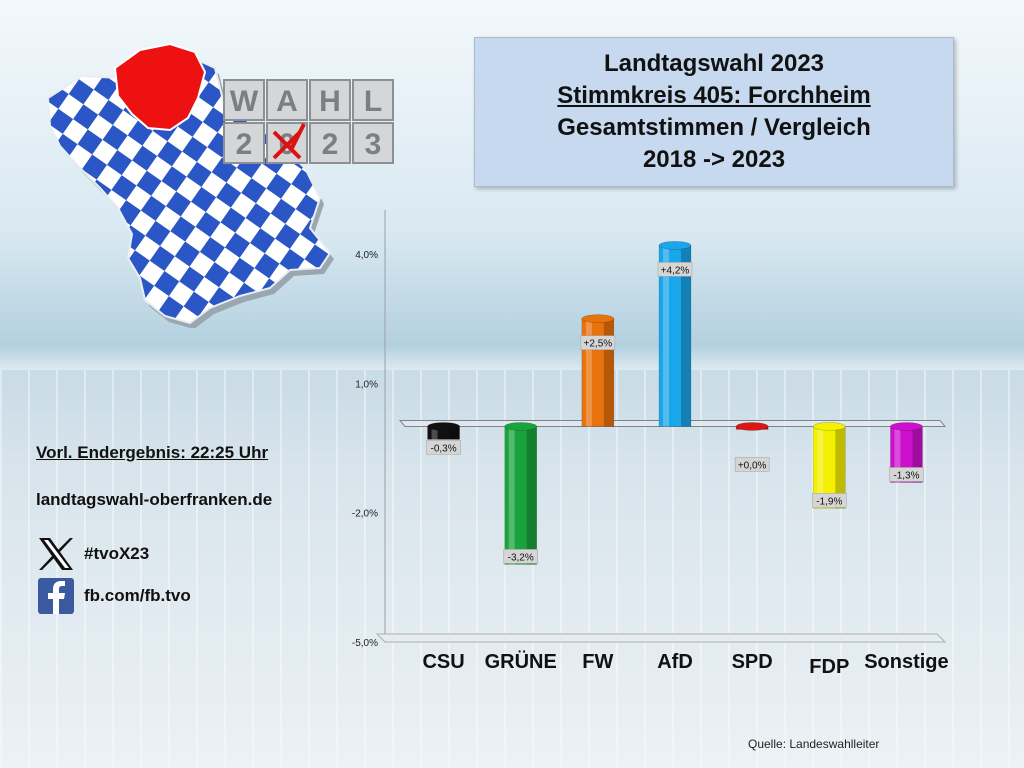 The width and height of the screenshot is (1024, 768). Describe the element at coordinates (152, 452) in the screenshot. I see `result-time: Vorl. Endergebnis: 22:25 Uhr` at that location.